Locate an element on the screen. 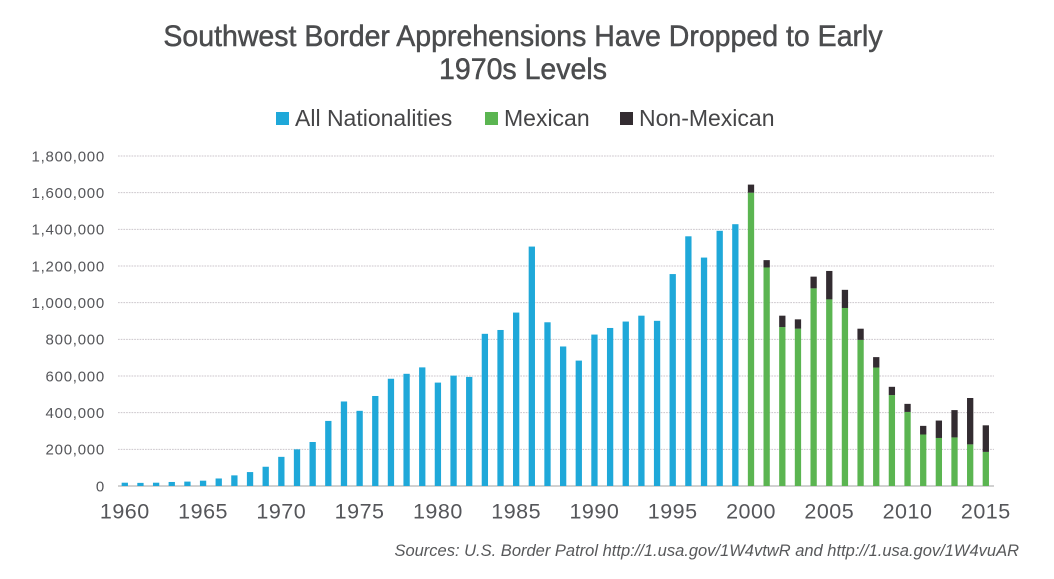 This screenshot has width=1054, height=579. svg-text: 1,200,000 is located at coordinates (68, 266).